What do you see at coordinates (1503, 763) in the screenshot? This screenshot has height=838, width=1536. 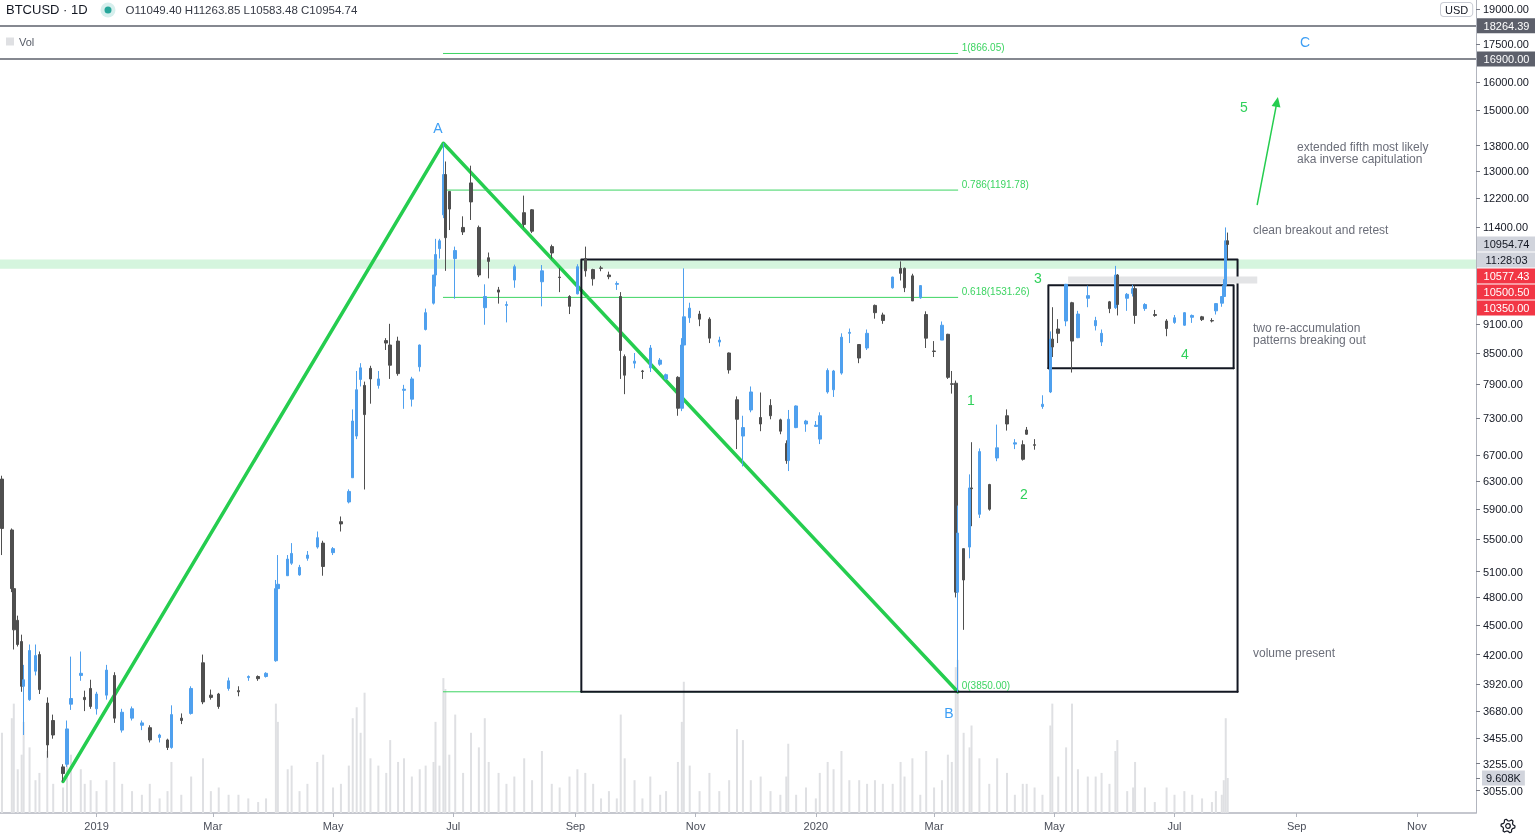 I see `y-tick-label: 3255.00` at bounding box center [1503, 763].